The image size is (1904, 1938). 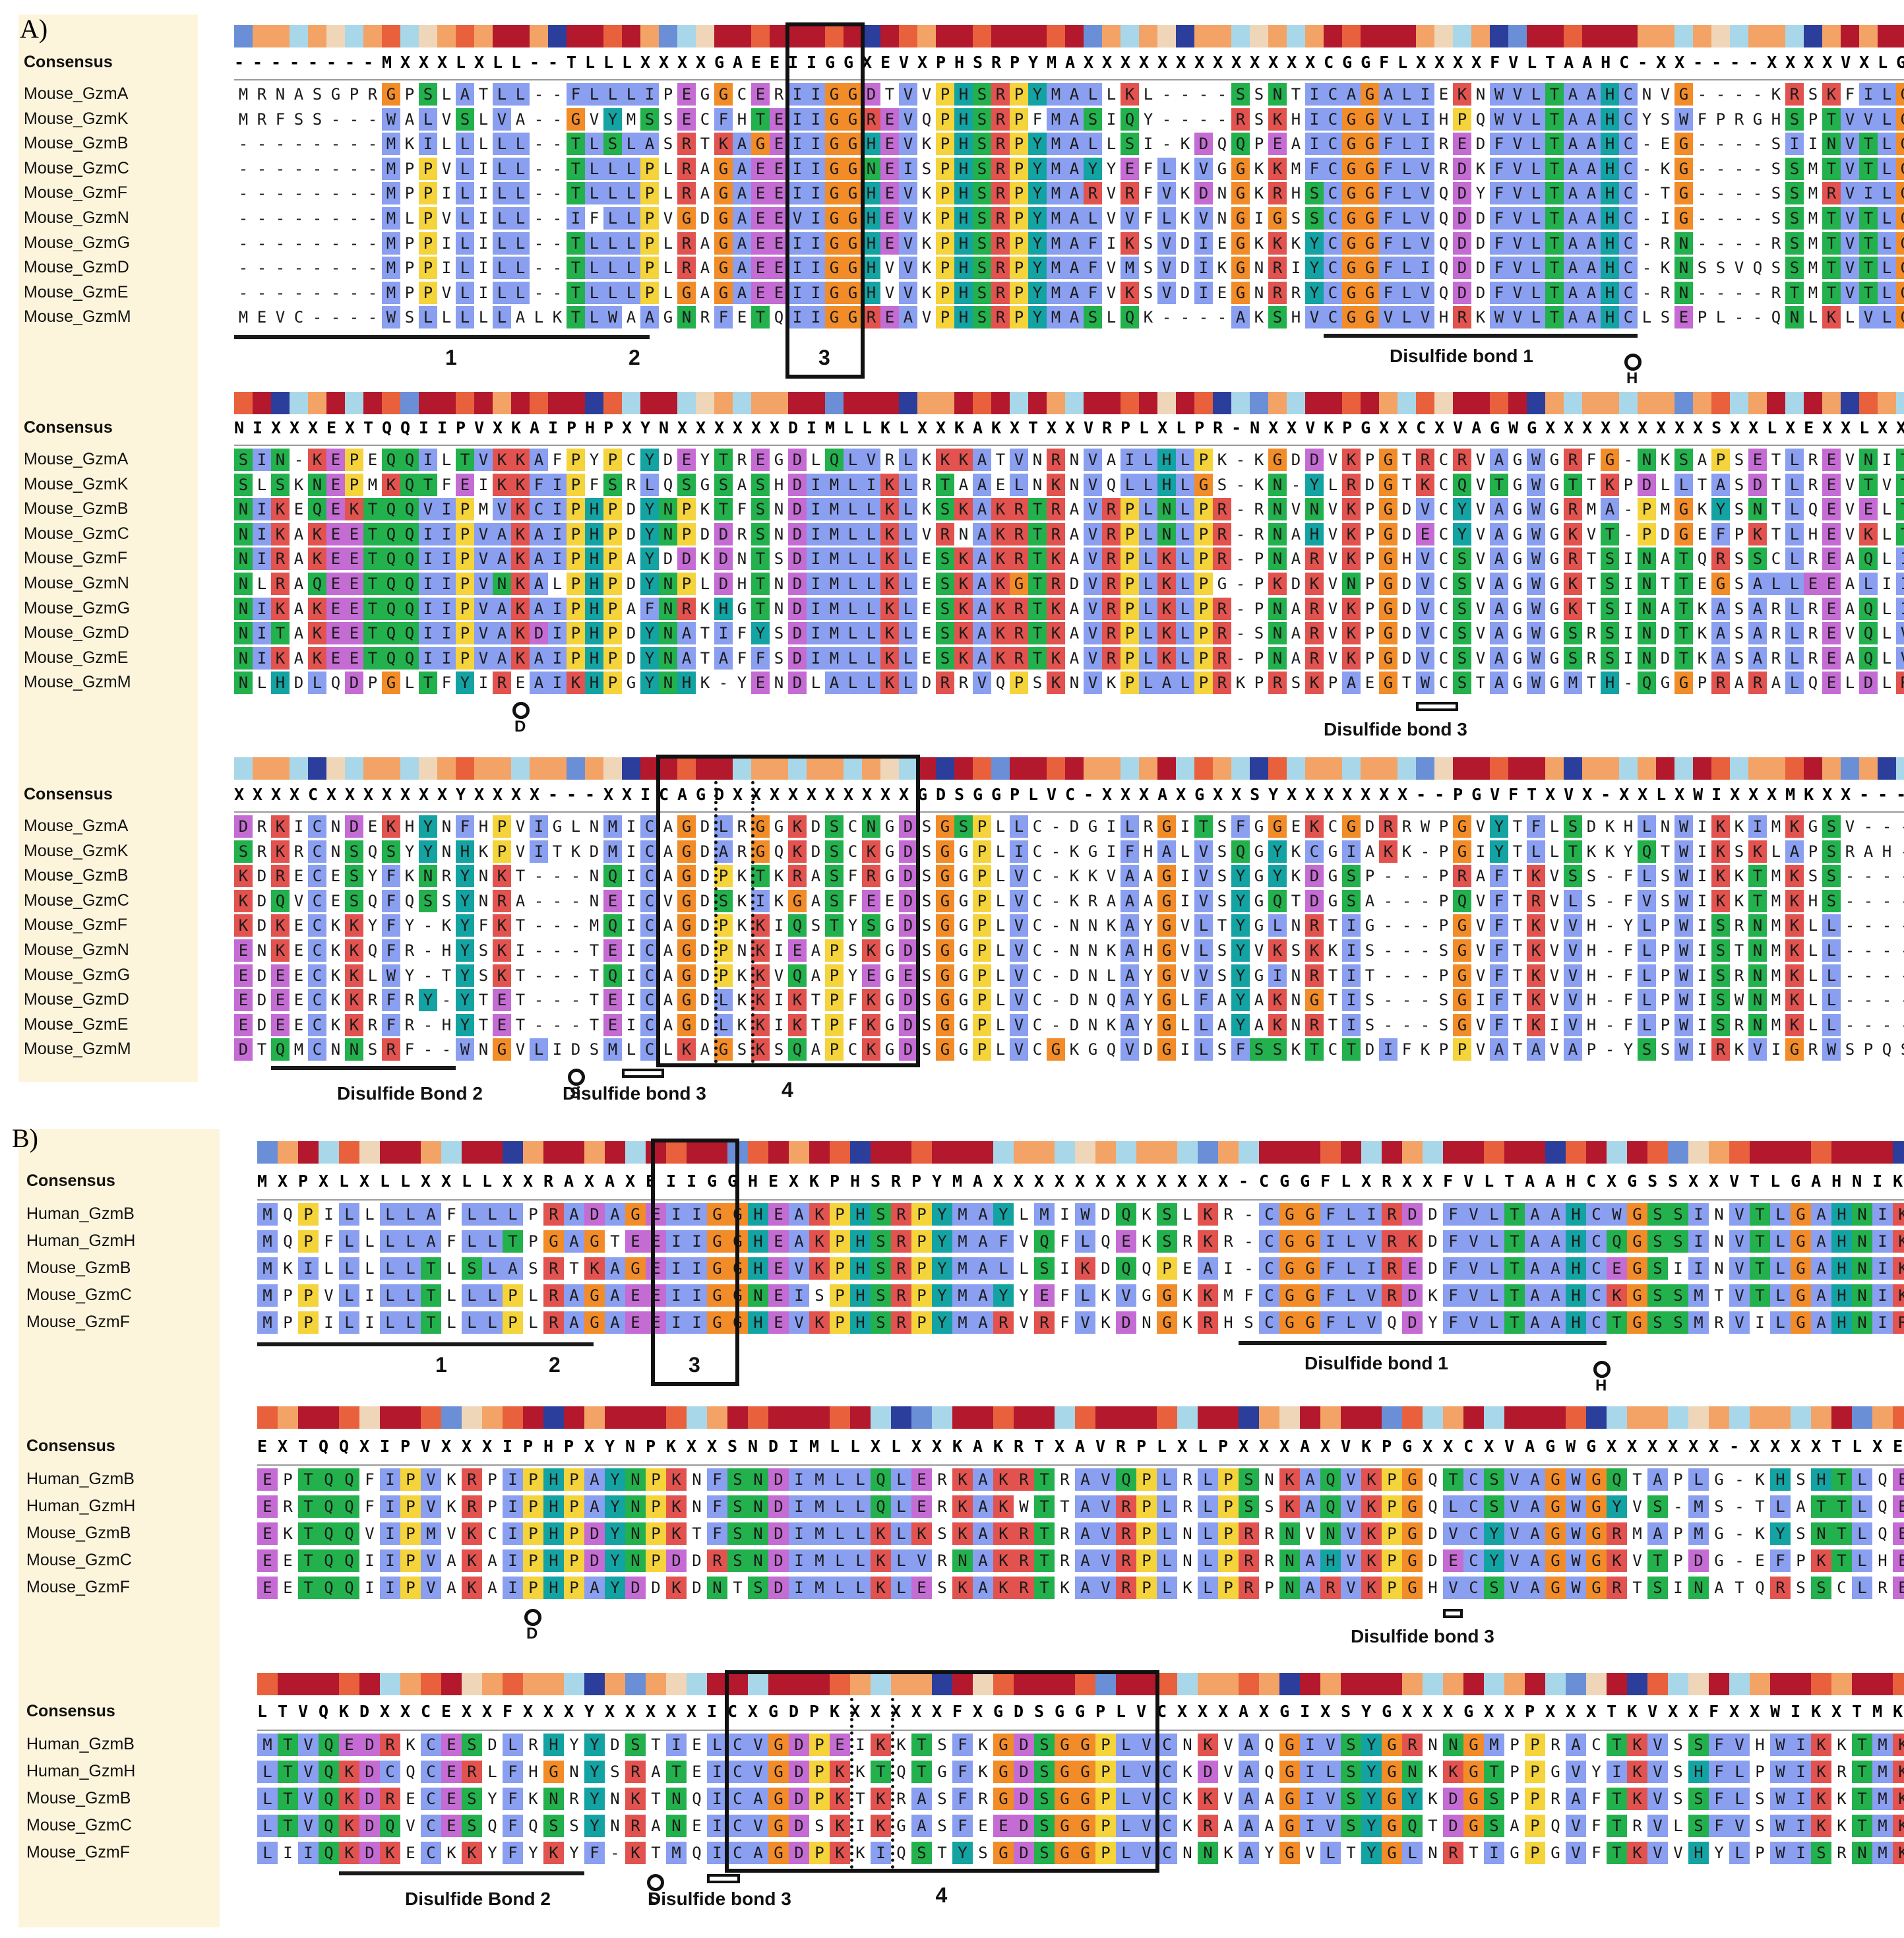 I want to click on disulfide-bond-3-marker, so click(x=643, y=1073).